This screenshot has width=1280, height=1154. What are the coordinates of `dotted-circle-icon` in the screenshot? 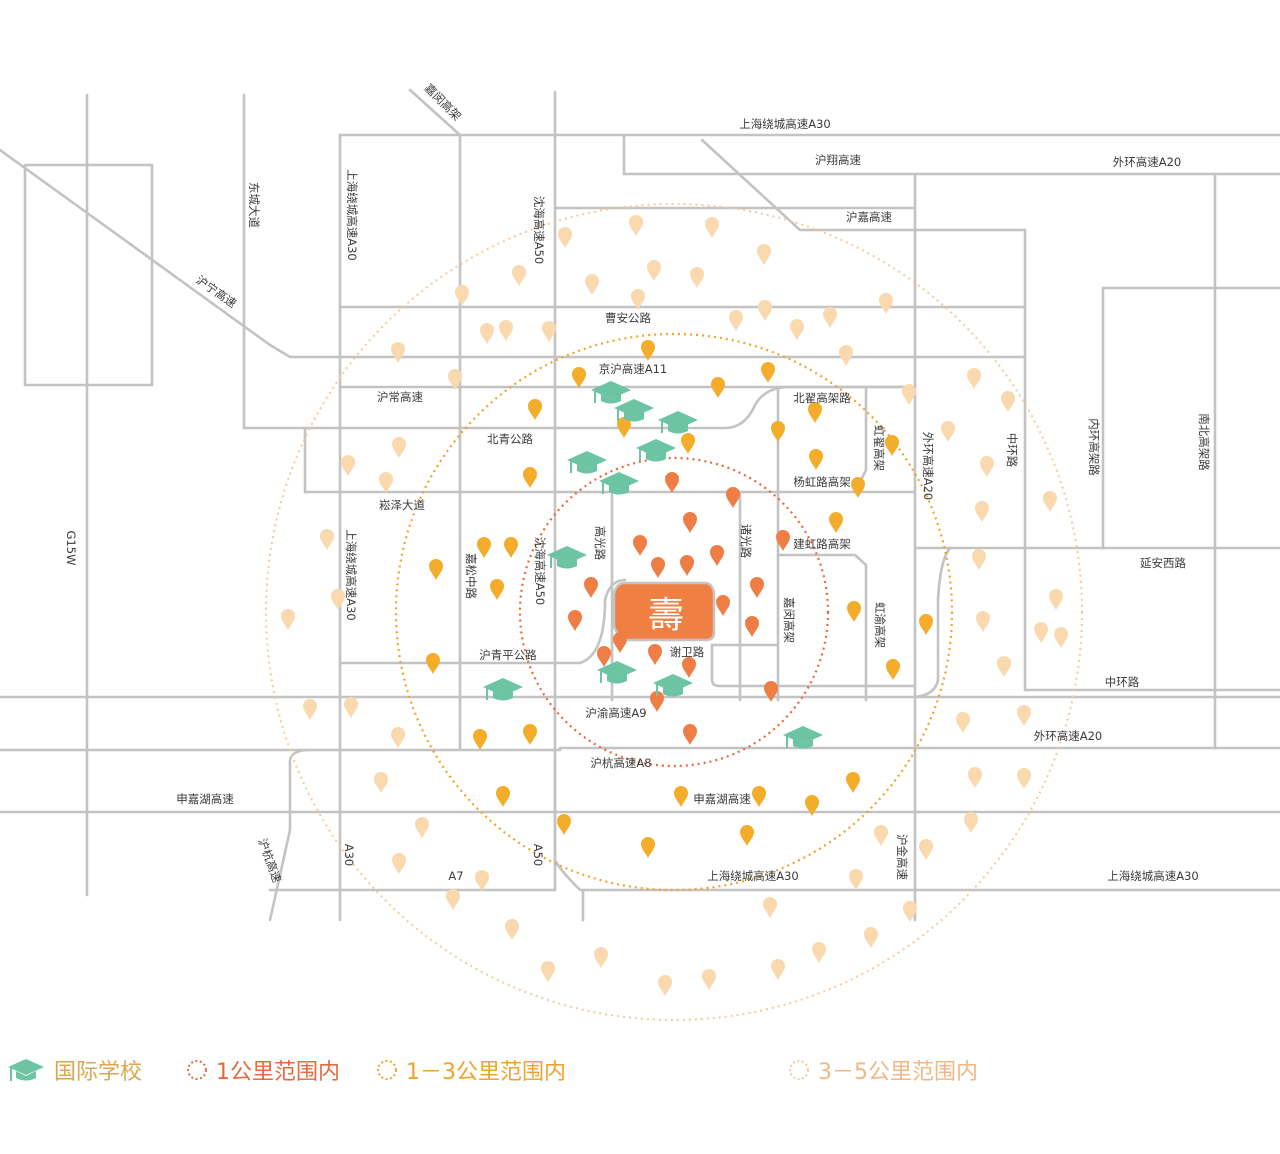 It's located at (799, 1070).